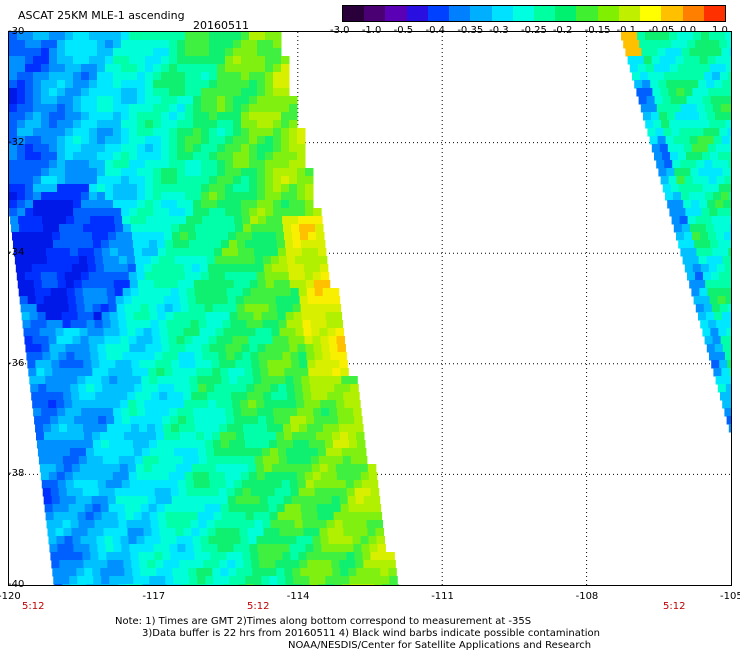 This screenshot has width=740, height=652. Describe the element at coordinates (10, 596) in the screenshot. I see `longitude-tick-label: -120` at that location.